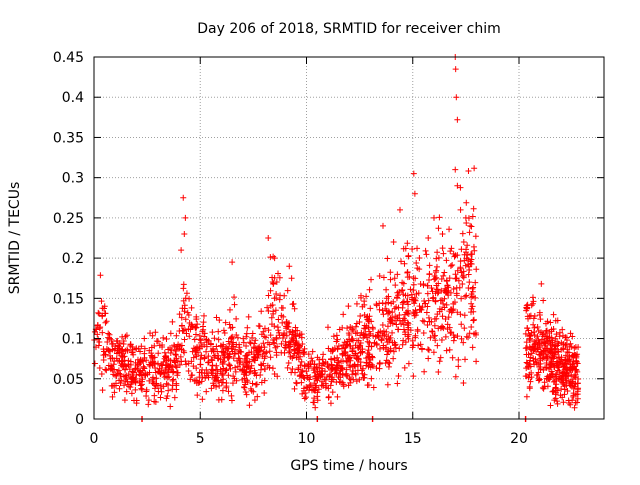 The image size is (640, 485). I want to click on x-tick-label: 5, so click(200, 439).